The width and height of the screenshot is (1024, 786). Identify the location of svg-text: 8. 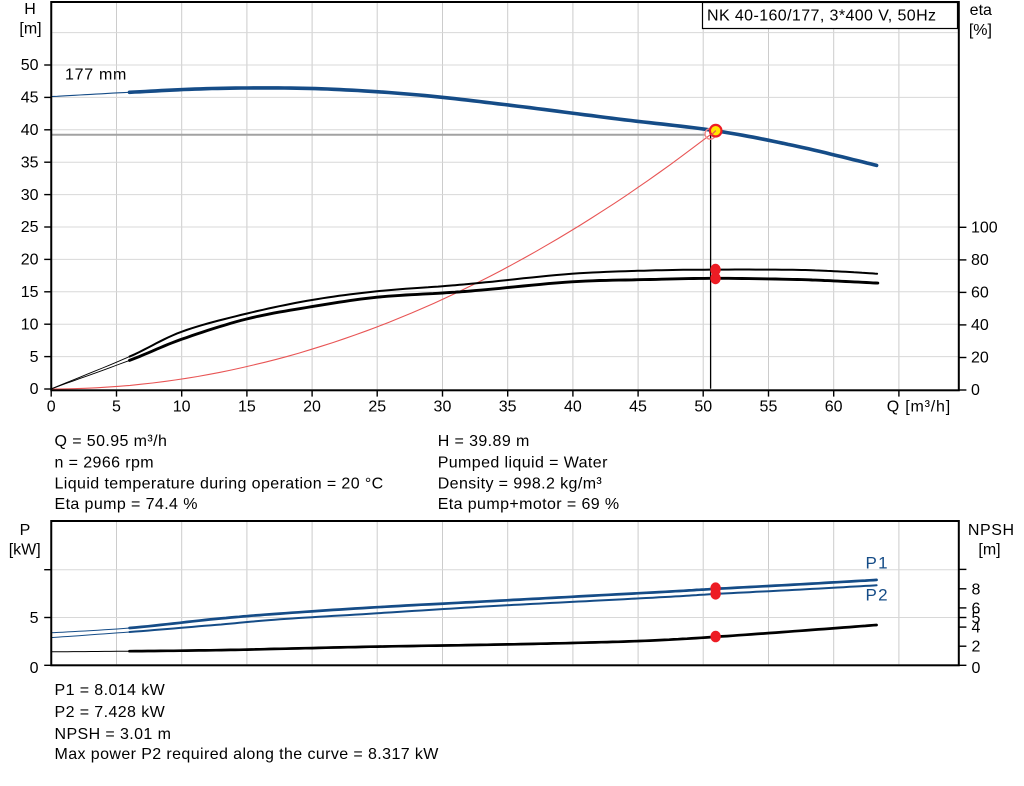
(976, 589).